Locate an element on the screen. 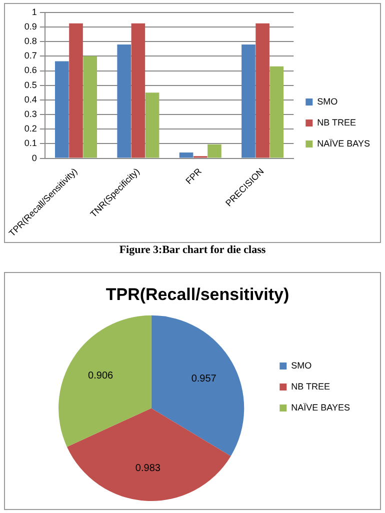 This screenshot has height=513, width=385. y-tick-label: 0.3 is located at coordinates (30, 114).